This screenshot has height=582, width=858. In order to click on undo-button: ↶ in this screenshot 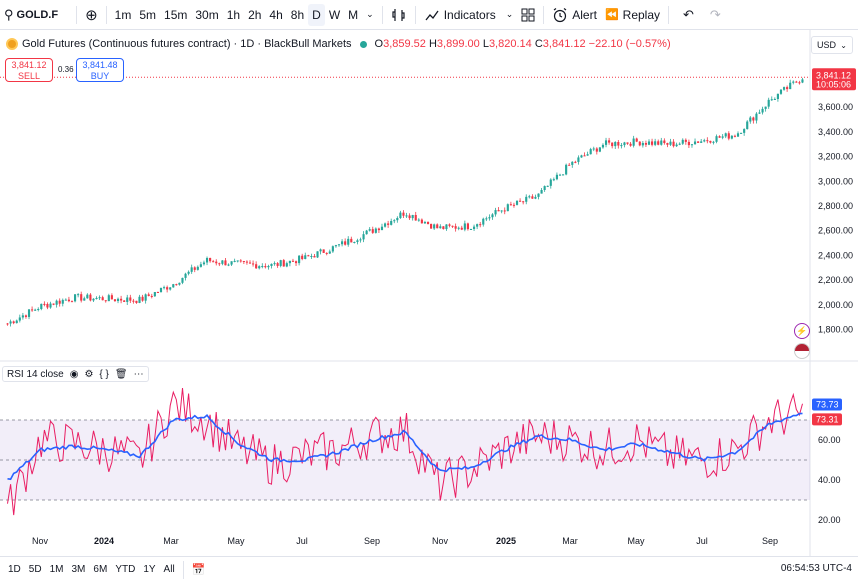, I will do `click(688, 15)`.